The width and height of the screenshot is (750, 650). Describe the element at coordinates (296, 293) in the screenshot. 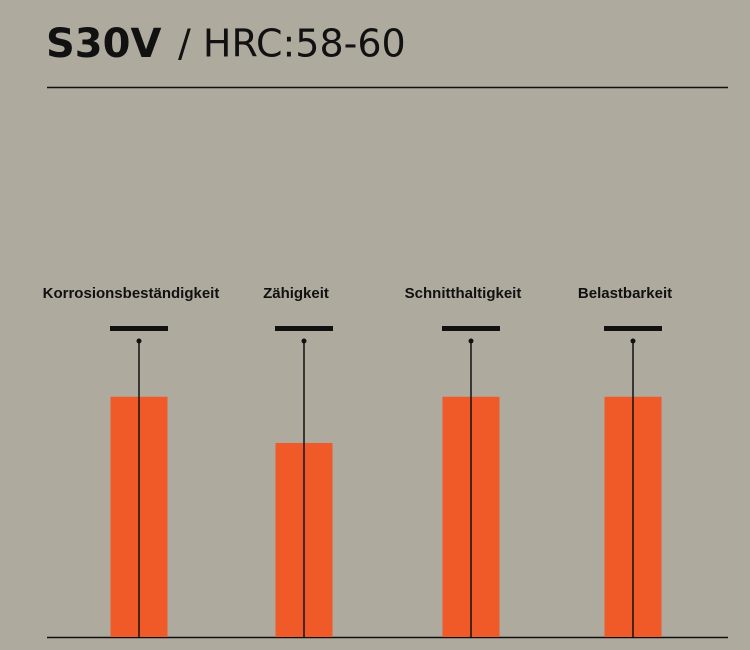

I see `category-label: Zähigkeit` at that location.